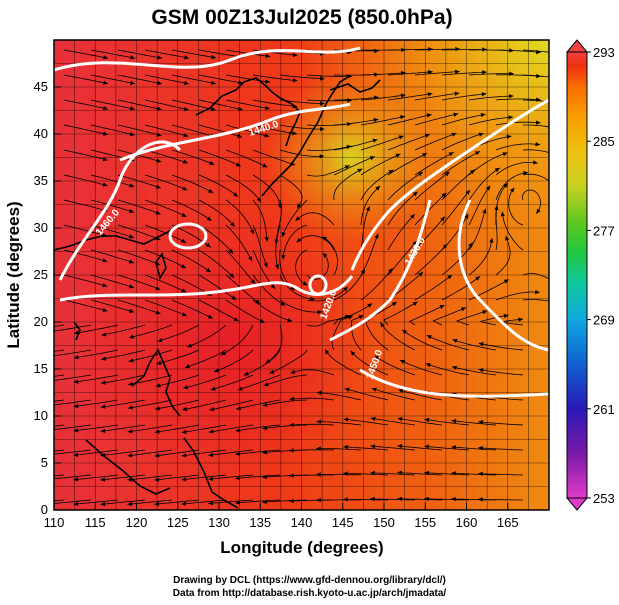 This screenshot has width=619, height=605. What do you see at coordinates (77, 331) in the screenshot?
I see `coastline-hainan` at bounding box center [77, 331].